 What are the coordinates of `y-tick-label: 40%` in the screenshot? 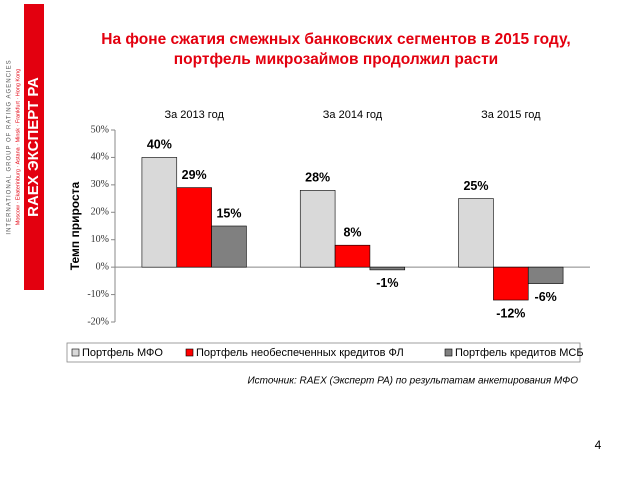 It's located at (100, 157).